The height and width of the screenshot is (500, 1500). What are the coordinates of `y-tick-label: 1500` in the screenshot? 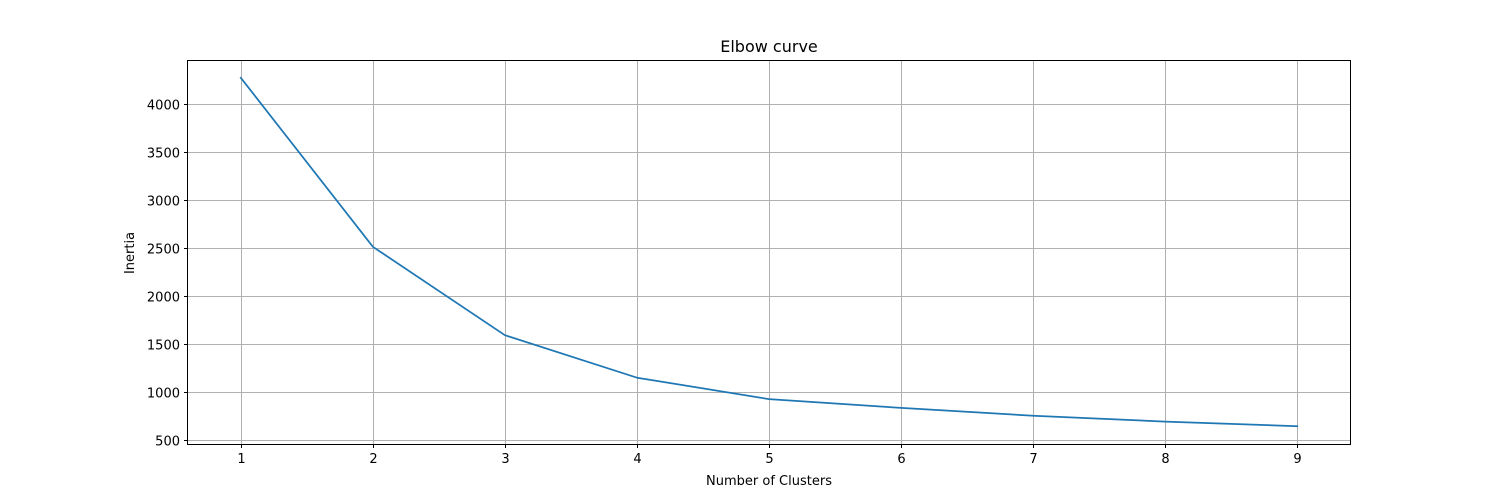 It's located at (163, 346).